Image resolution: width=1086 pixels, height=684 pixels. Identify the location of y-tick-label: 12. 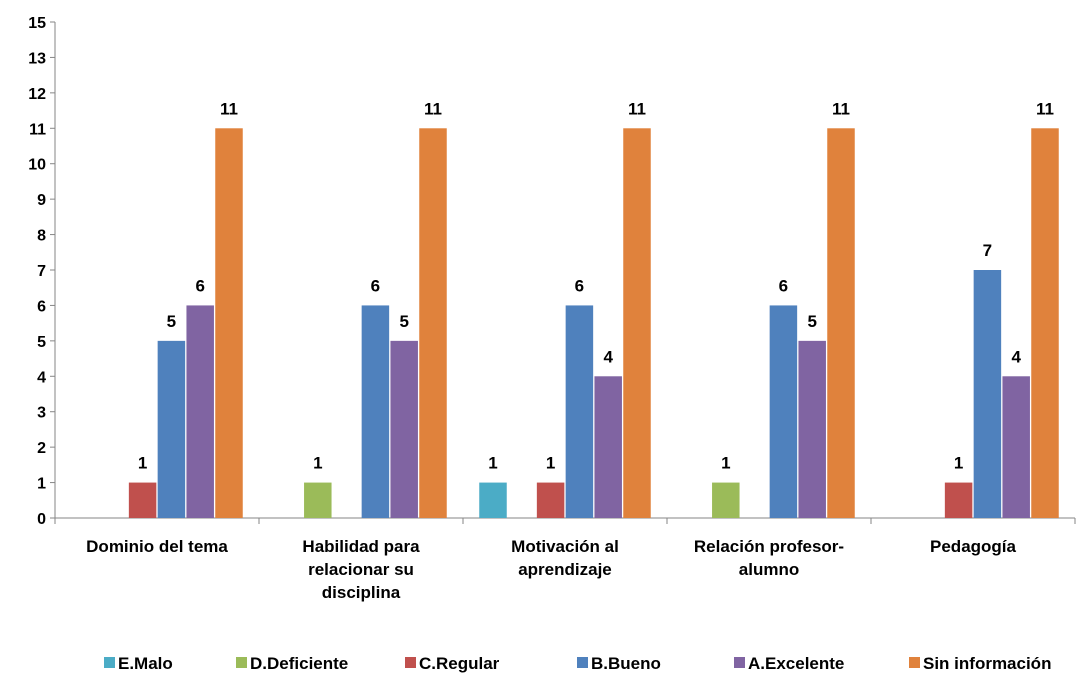
(37, 94).